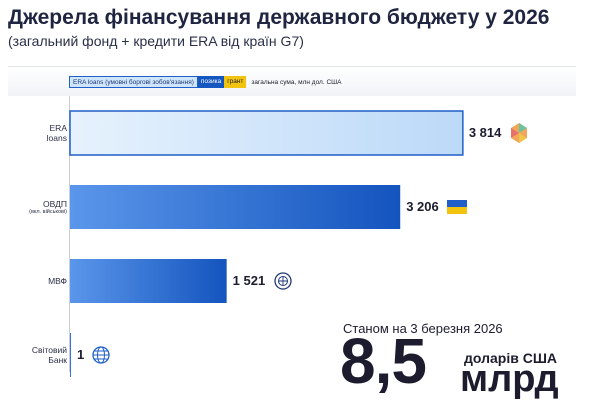 Image resolution: width=597 pixels, height=410 pixels. Describe the element at coordinates (211, 82) in the screenshot. I see `legend-loan: позика` at that location.